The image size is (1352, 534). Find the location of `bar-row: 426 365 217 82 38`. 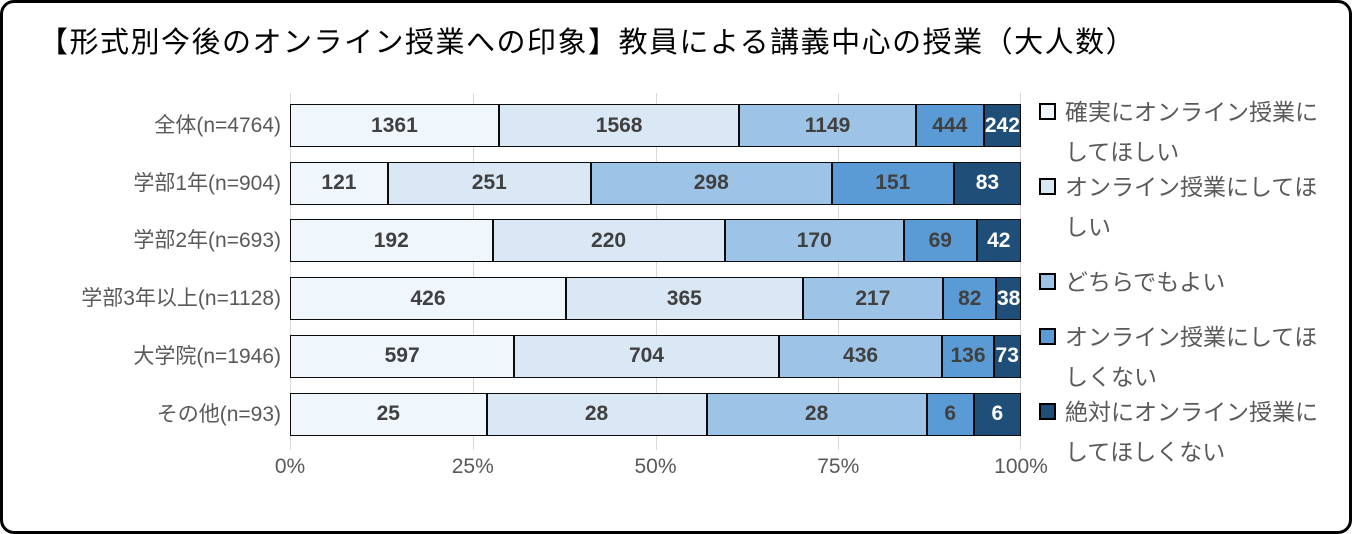

bar-row: 426 365 217 82 38 is located at coordinates (655, 299).